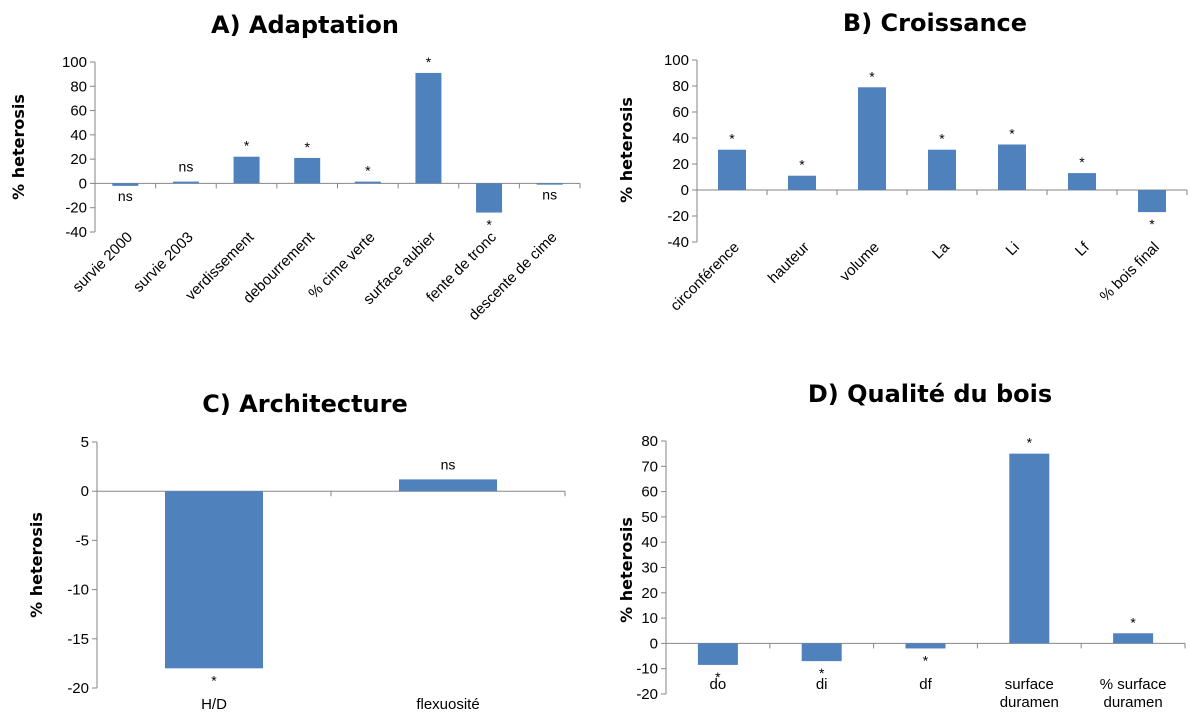 Image resolution: width=1190 pixels, height=722 pixels. What do you see at coordinates (82, 540) in the screenshot?
I see `y-tick-label: -5` at bounding box center [82, 540].